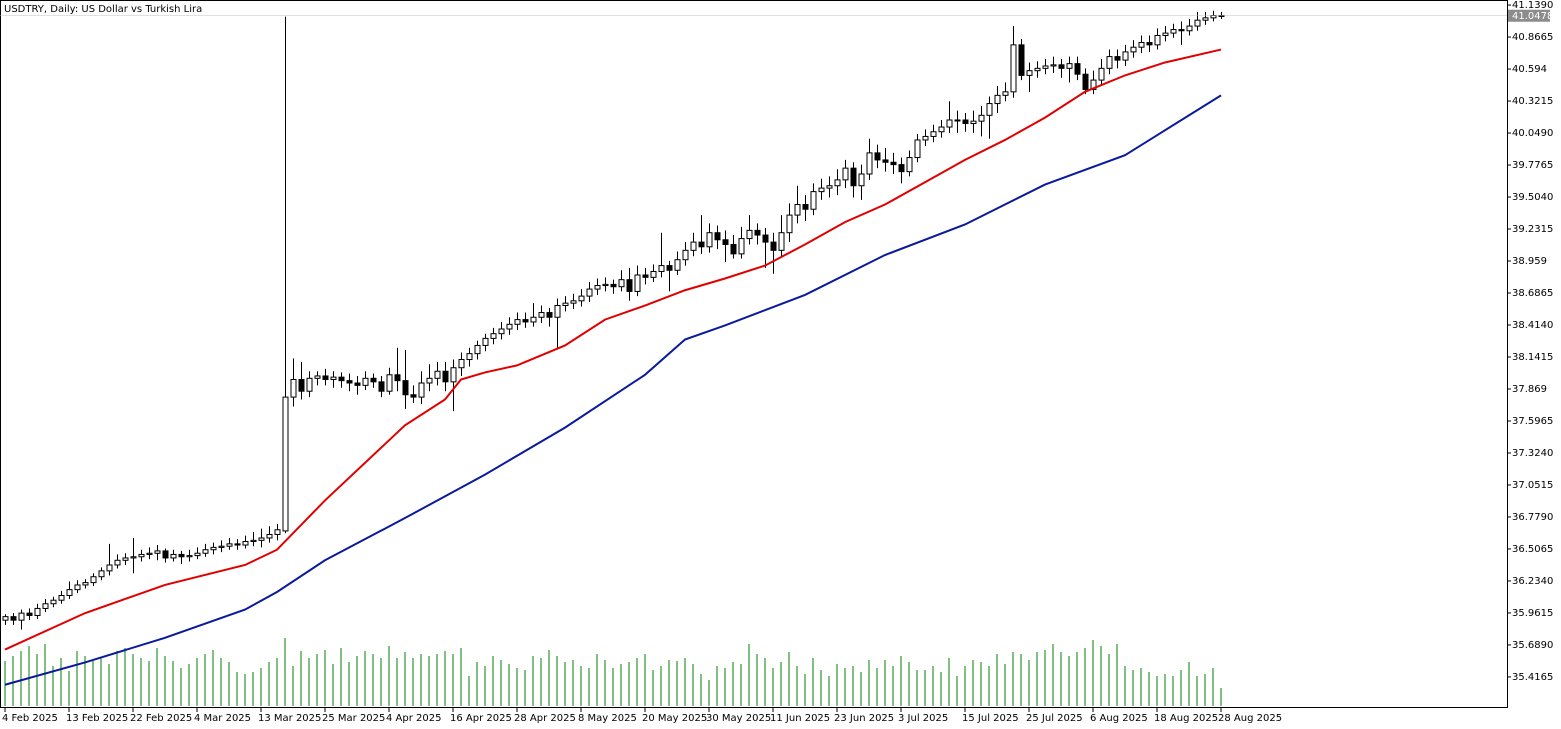 The width and height of the screenshot is (1561, 729). Describe the element at coordinates (1532, 357) in the screenshot. I see `y-tick-label: 38.1415` at that location.